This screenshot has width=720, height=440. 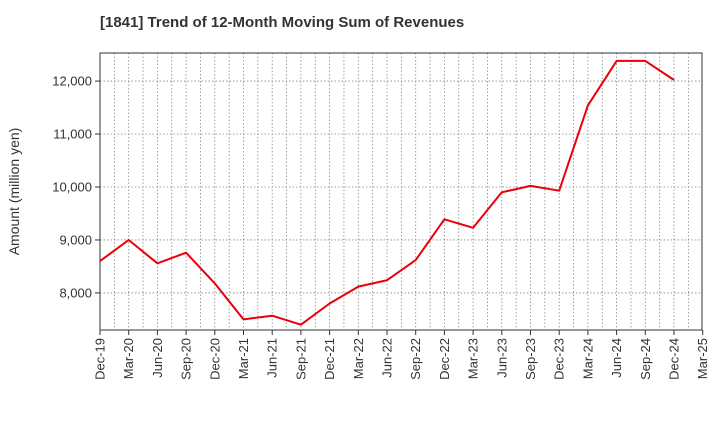 I want to click on x-tick-label: Dec-24, so click(x=674, y=359).